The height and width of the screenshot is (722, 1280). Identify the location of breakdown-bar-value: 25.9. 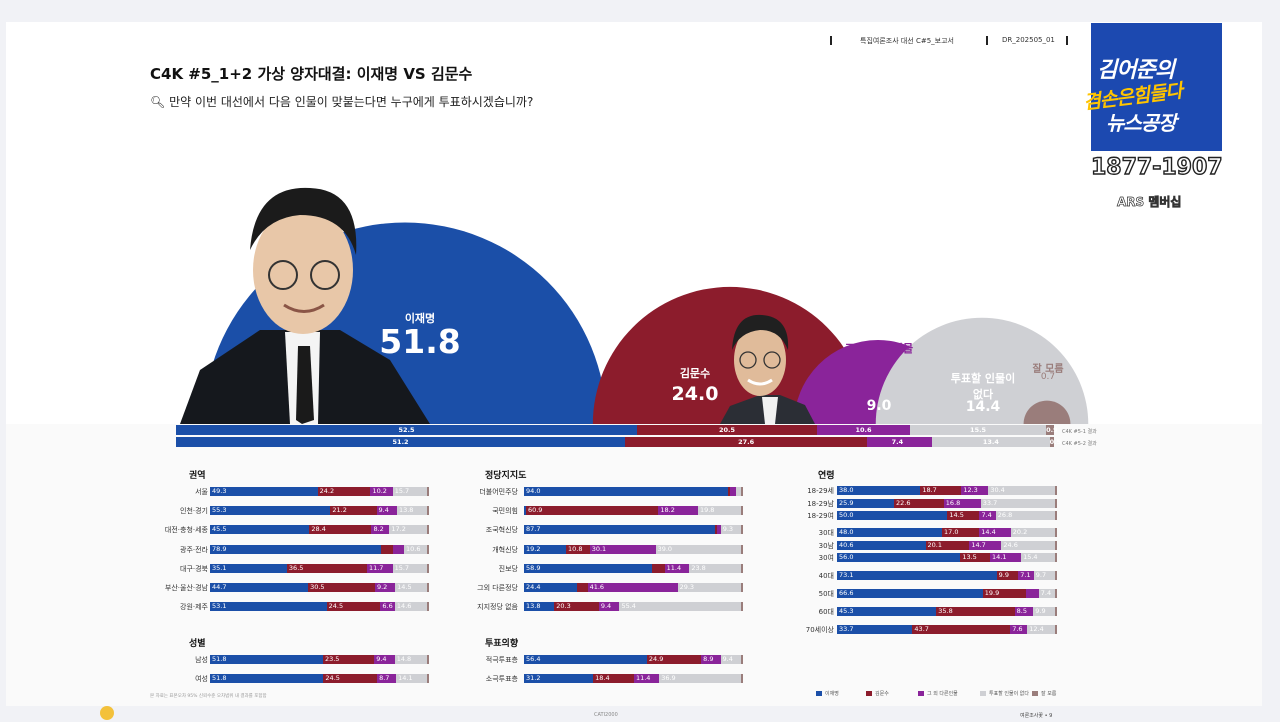
(846, 502).